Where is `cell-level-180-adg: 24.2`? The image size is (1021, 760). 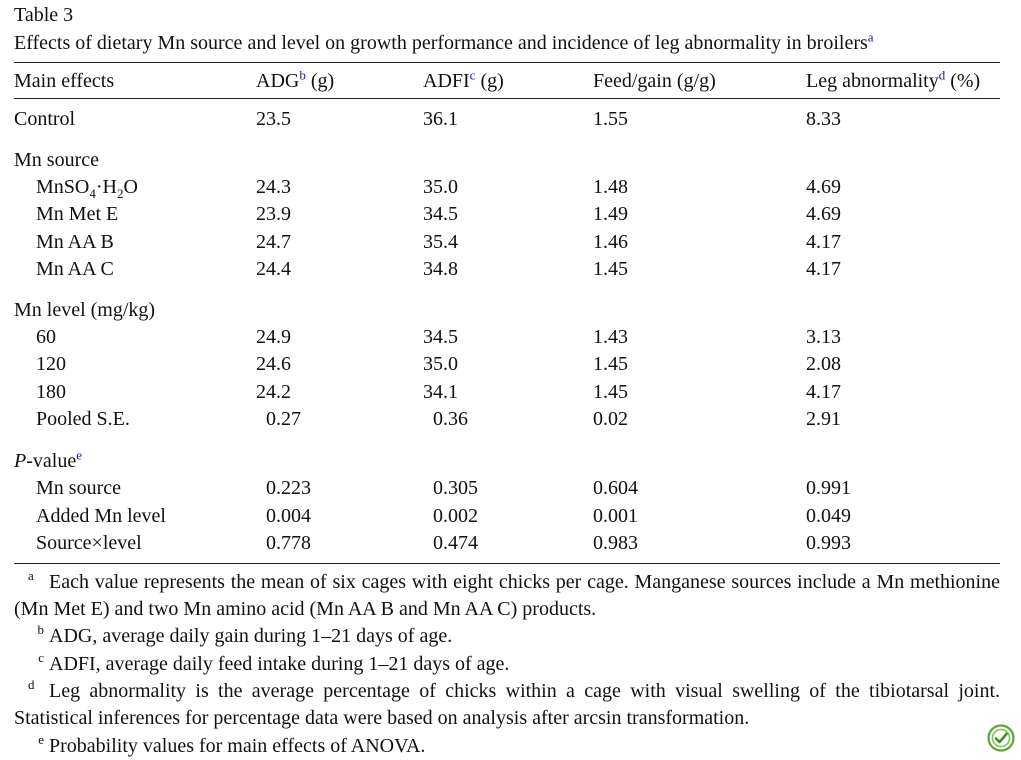 cell-level-180-adg: 24.2 is located at coordinates (273, 392).